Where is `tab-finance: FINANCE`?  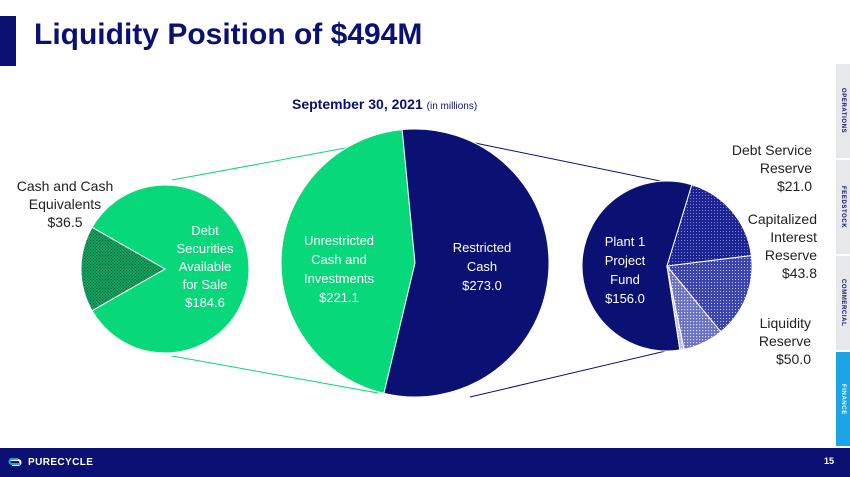 tab-finance: FINANCE is located at coordinates (843, 400).